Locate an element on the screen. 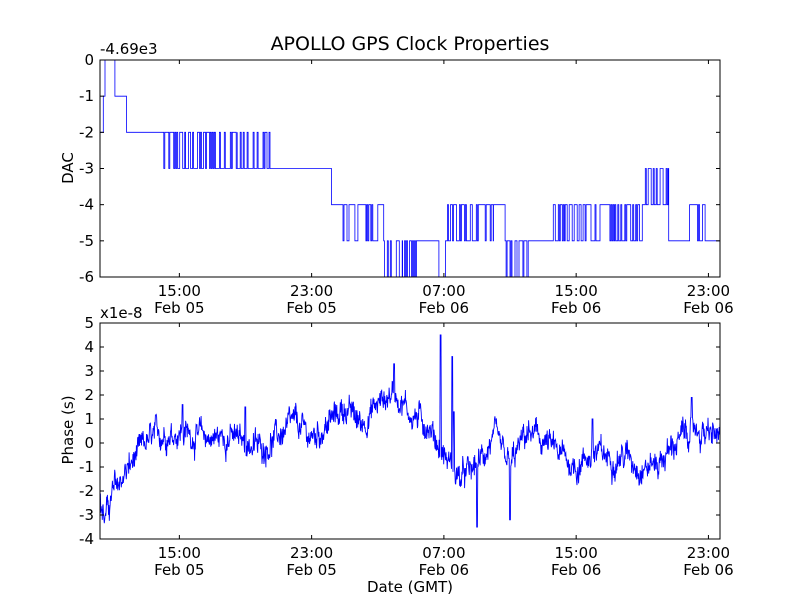 The width and height of the screenshot is (800, 600). phase-y-axis-label: Phase (s) is located at coordinates (68, 429).